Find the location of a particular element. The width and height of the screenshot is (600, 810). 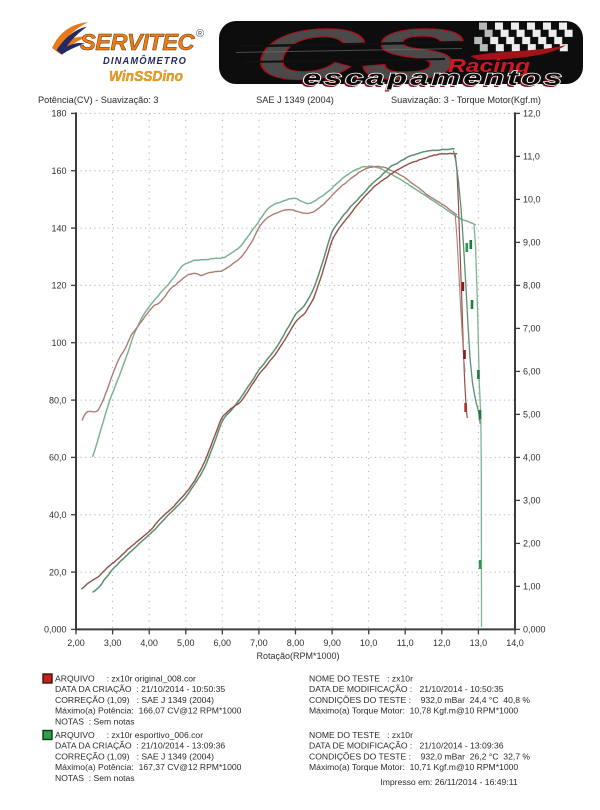

svg-text:ARQUIVO : zx10r esportivo_: ARQUIVO : zx10r esportivo_006.cor is located at coordinates (129, 735).